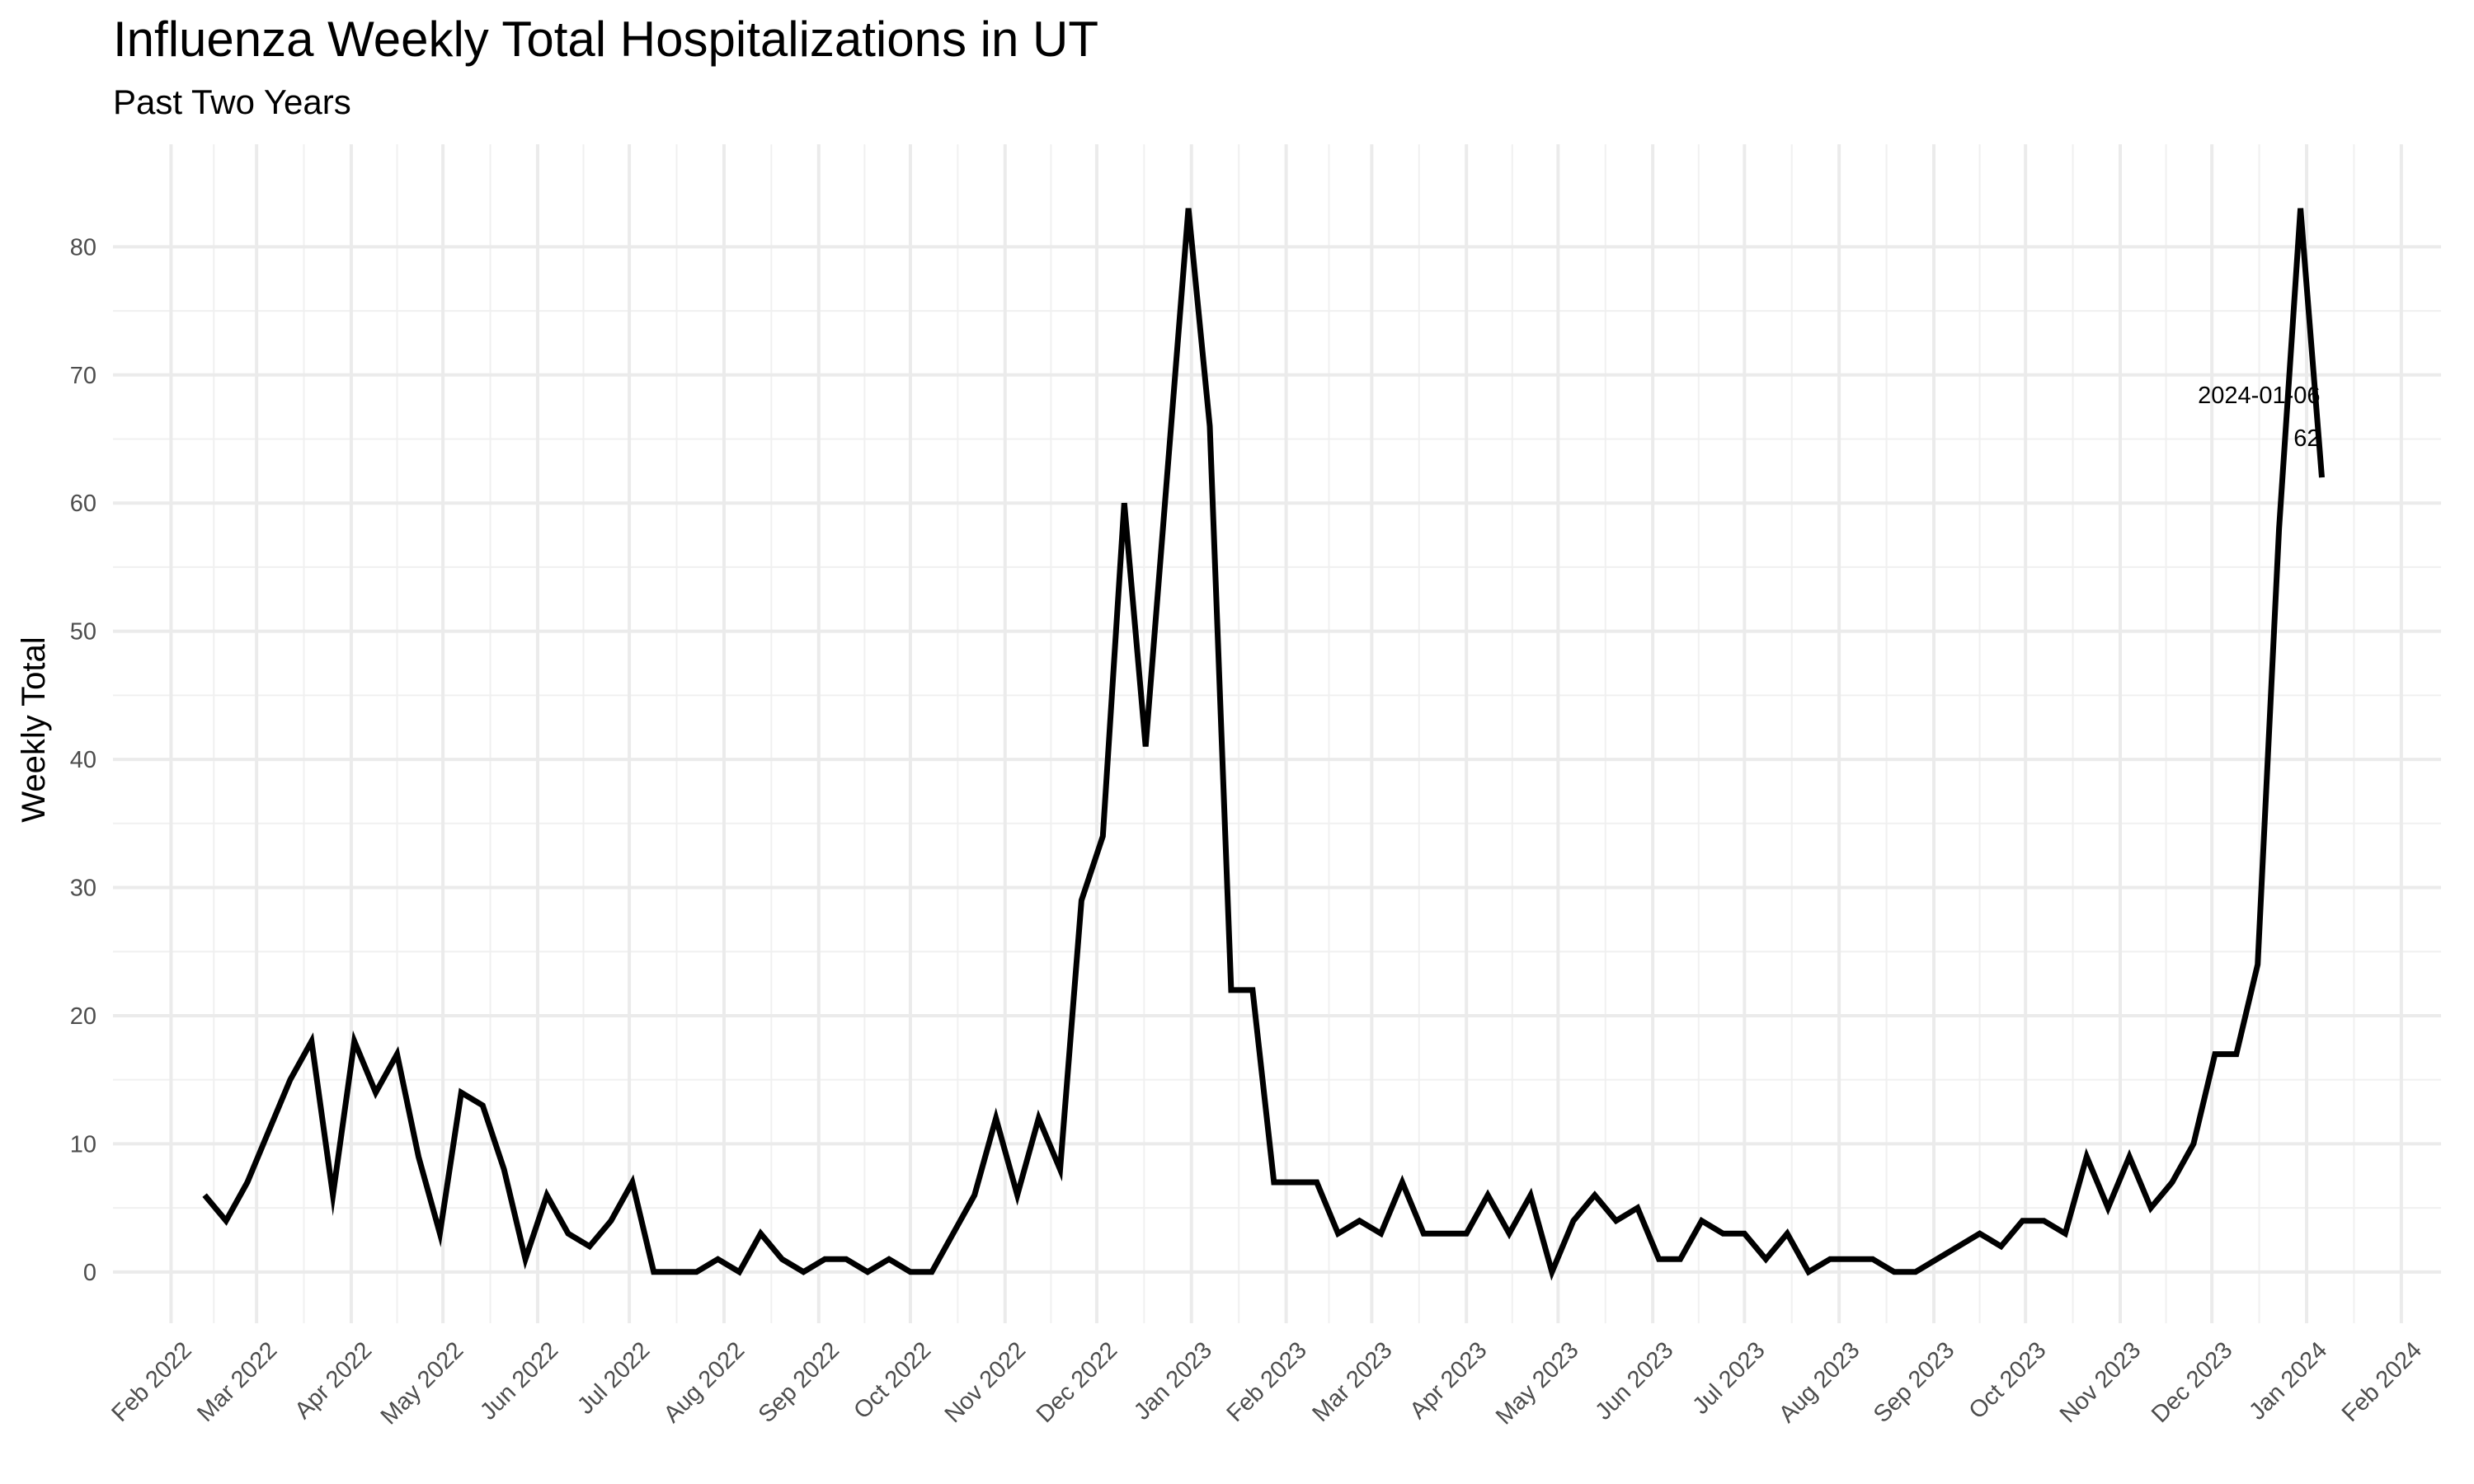 Image resolution: width=2474 pixels, height=1484 pixels. Describe the element at coordinates (1728, 1378) in the screenshot. I see `x-tick-label: Jul 2023` at that location.